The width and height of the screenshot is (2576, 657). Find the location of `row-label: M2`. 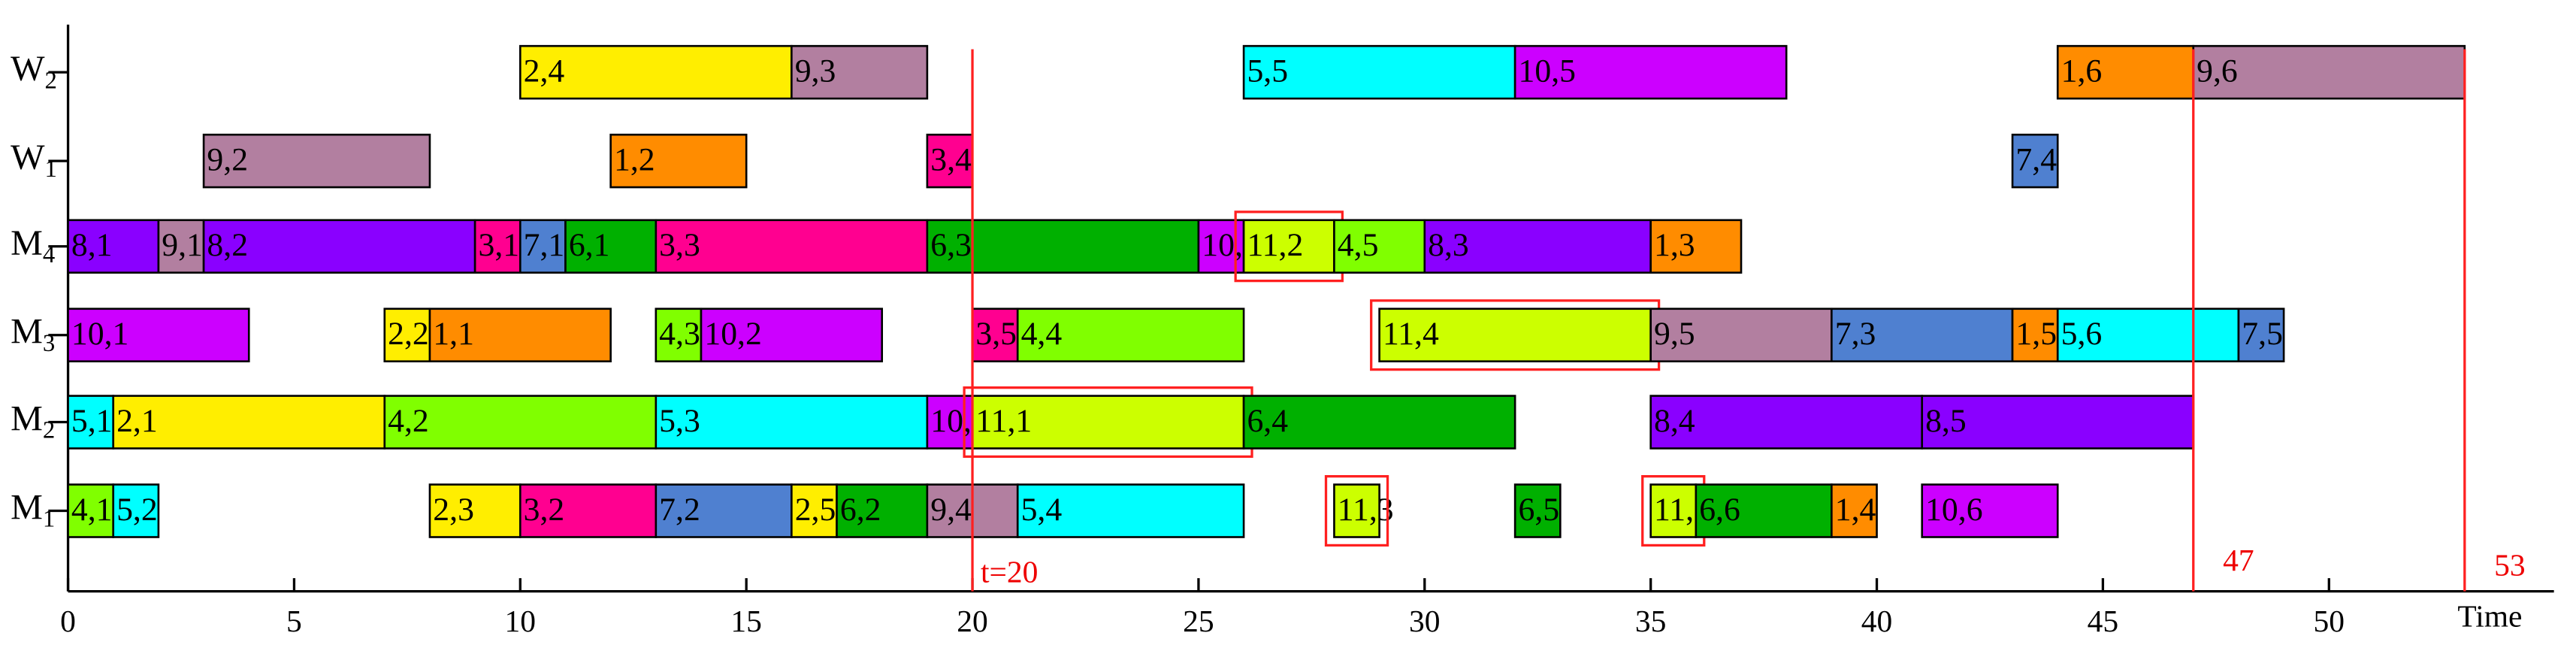

row-label: M2 is located at coordinates (33, 421).